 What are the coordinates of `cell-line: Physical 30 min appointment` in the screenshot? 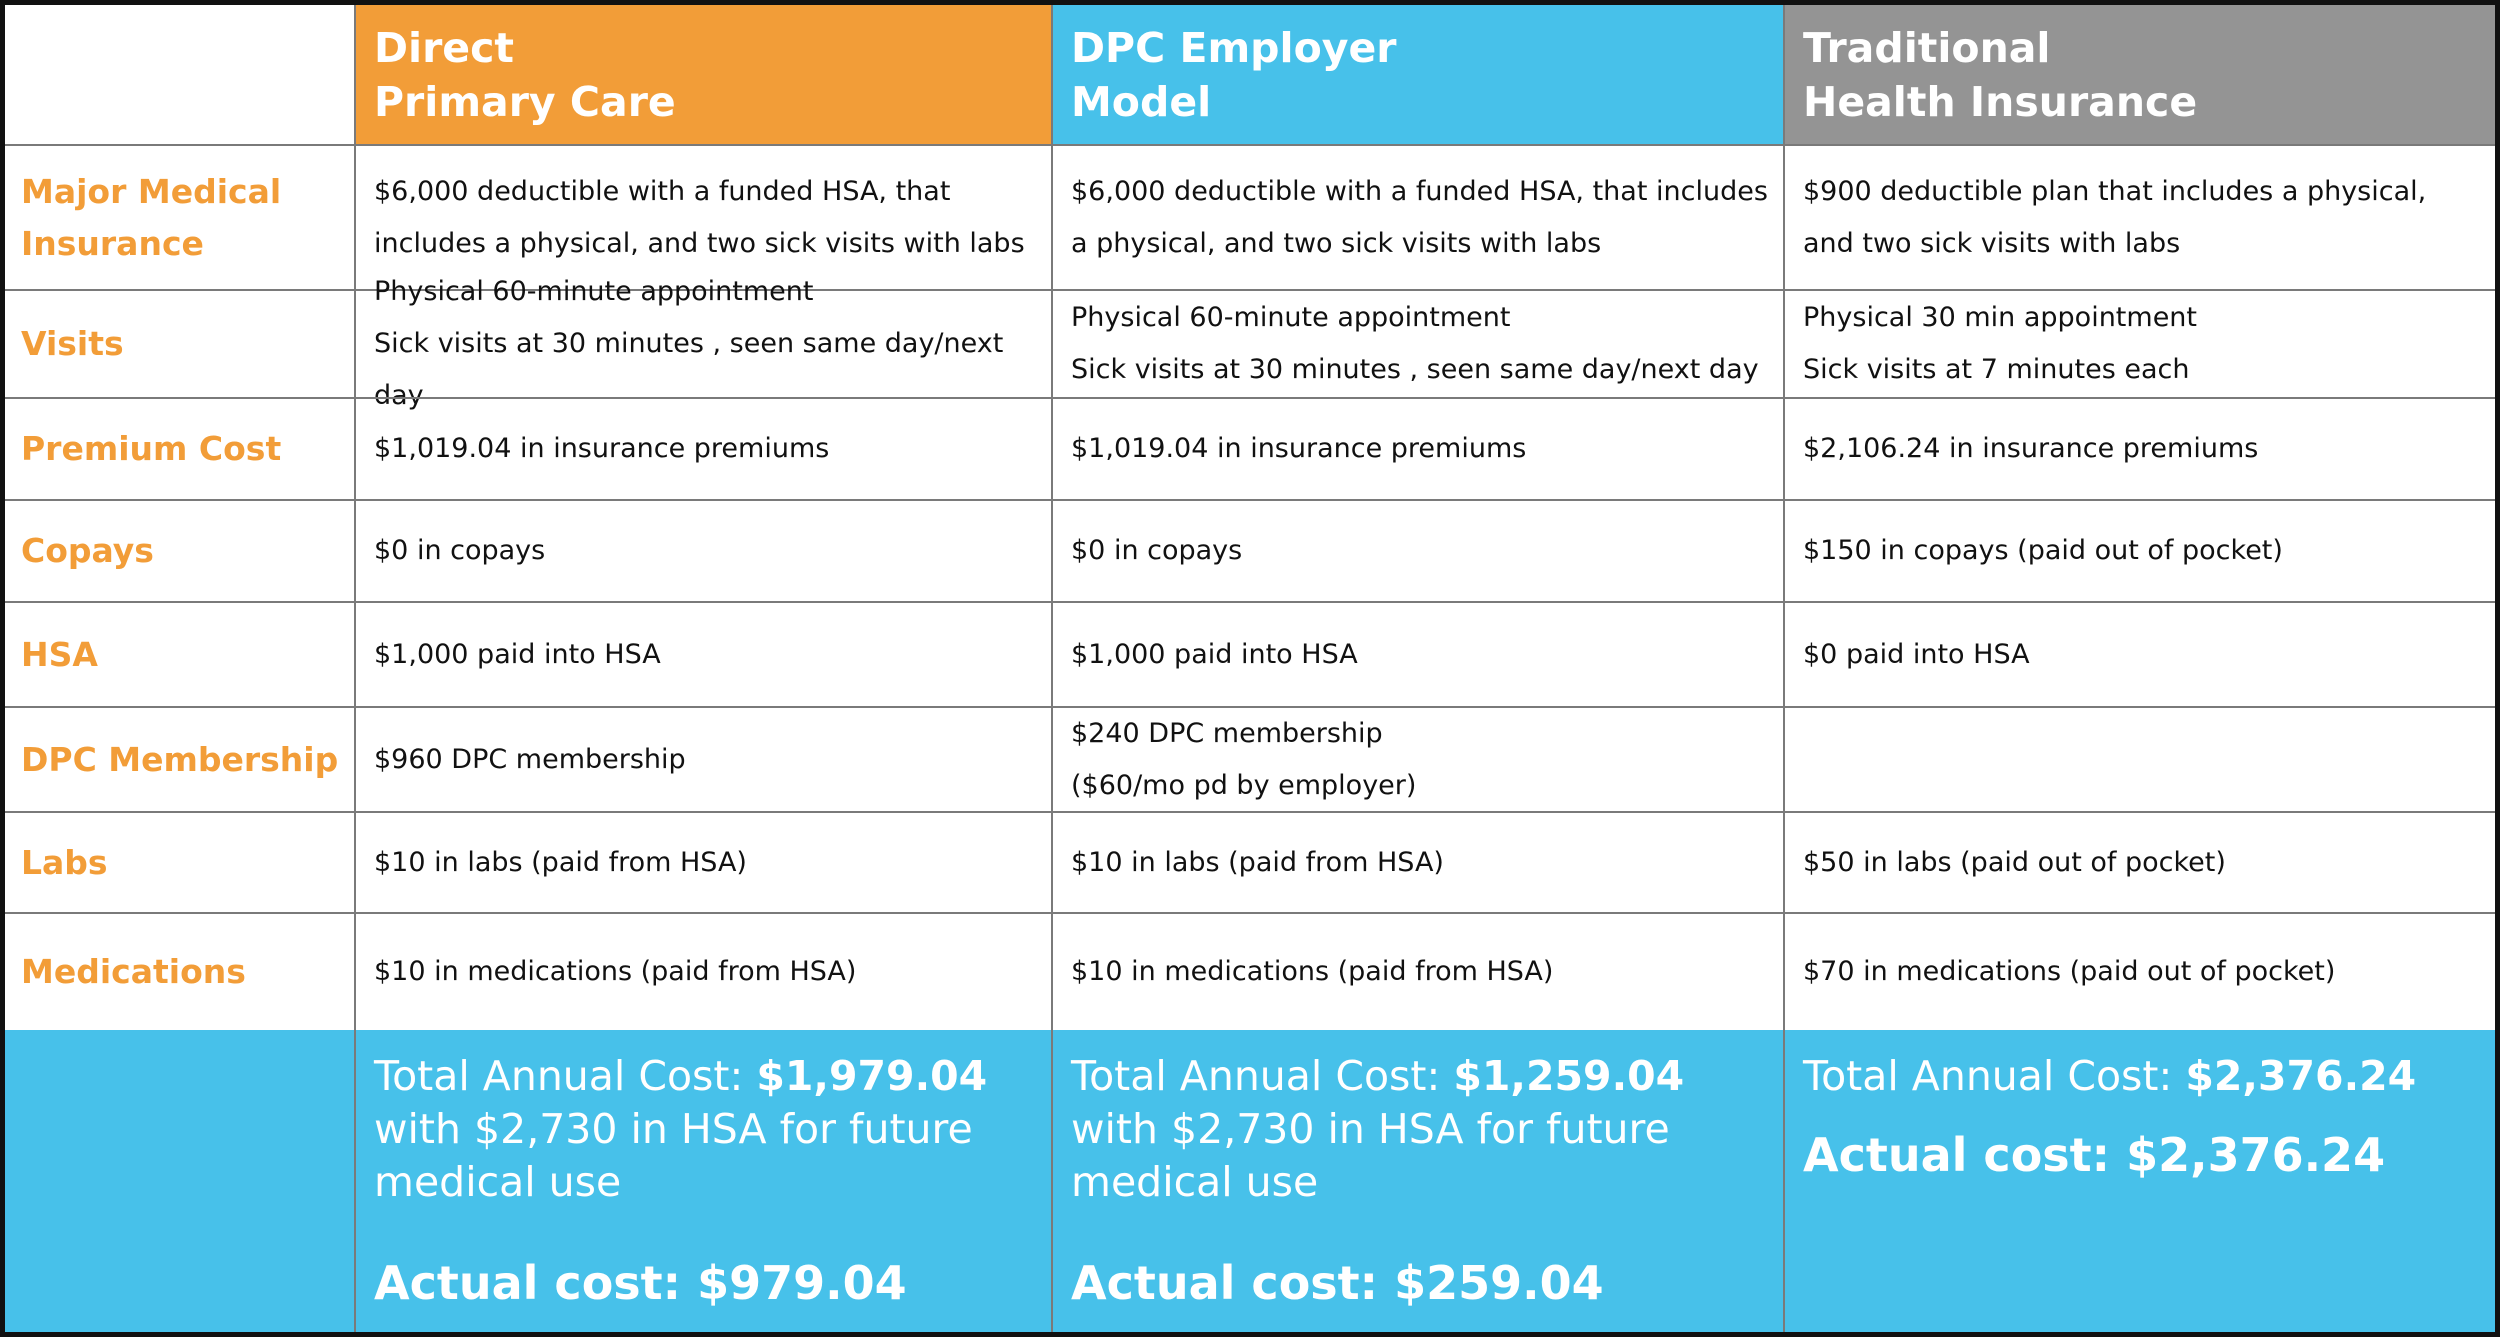 It's located at (2000, 317).